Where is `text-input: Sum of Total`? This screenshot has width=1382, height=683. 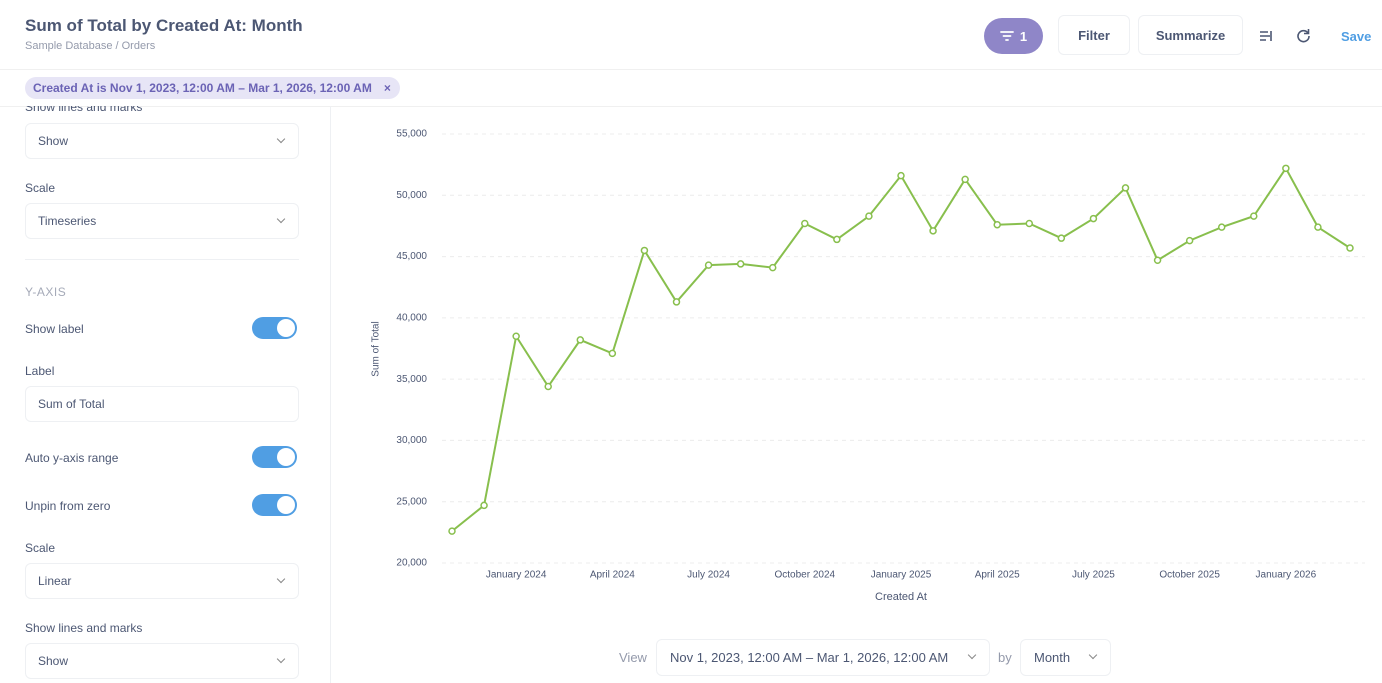
text-input: Sum of Total is located at coordinates (162, 404).